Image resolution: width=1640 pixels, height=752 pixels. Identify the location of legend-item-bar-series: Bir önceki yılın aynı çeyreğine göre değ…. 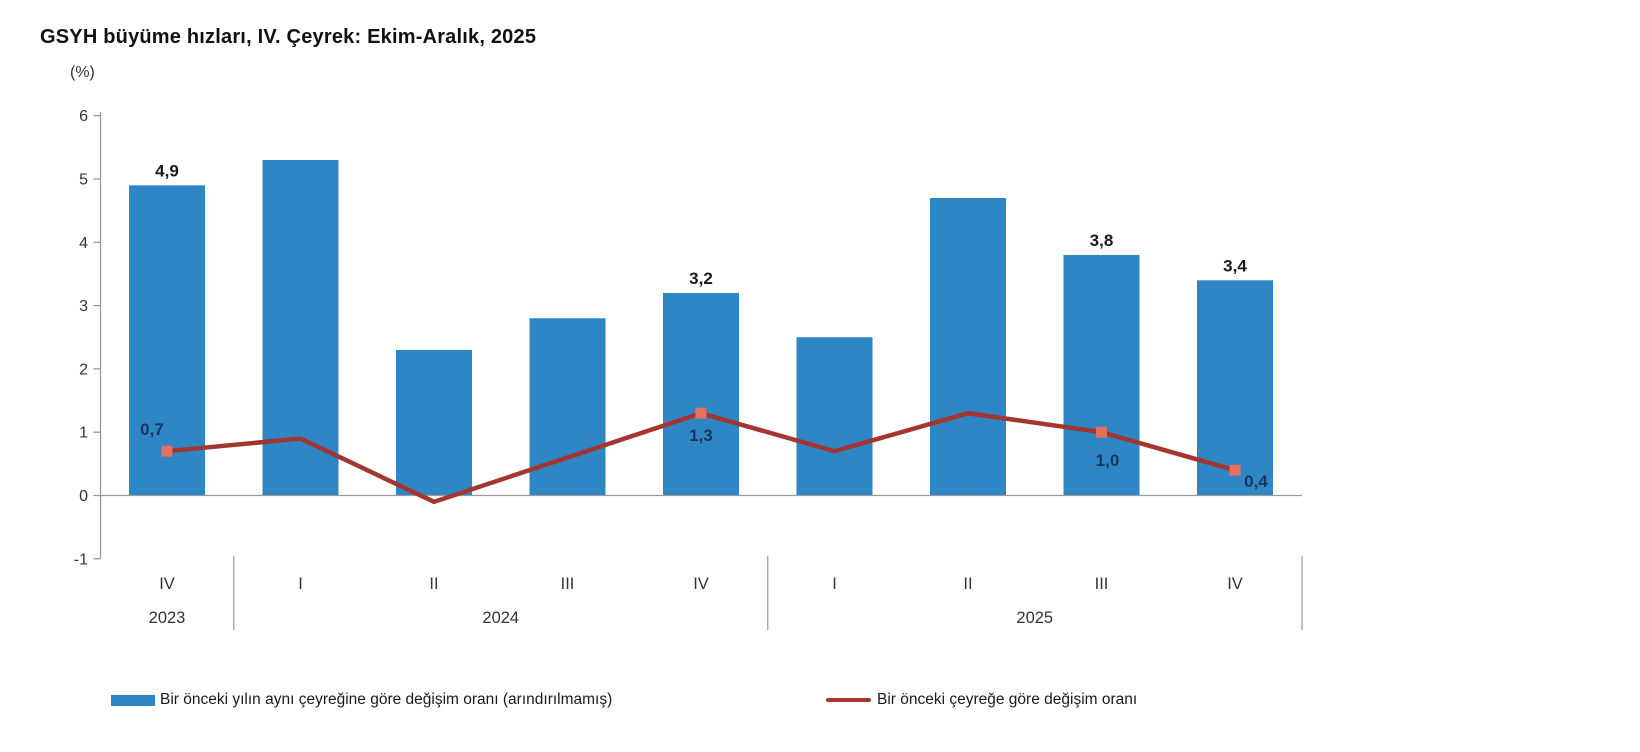
(361, 700).